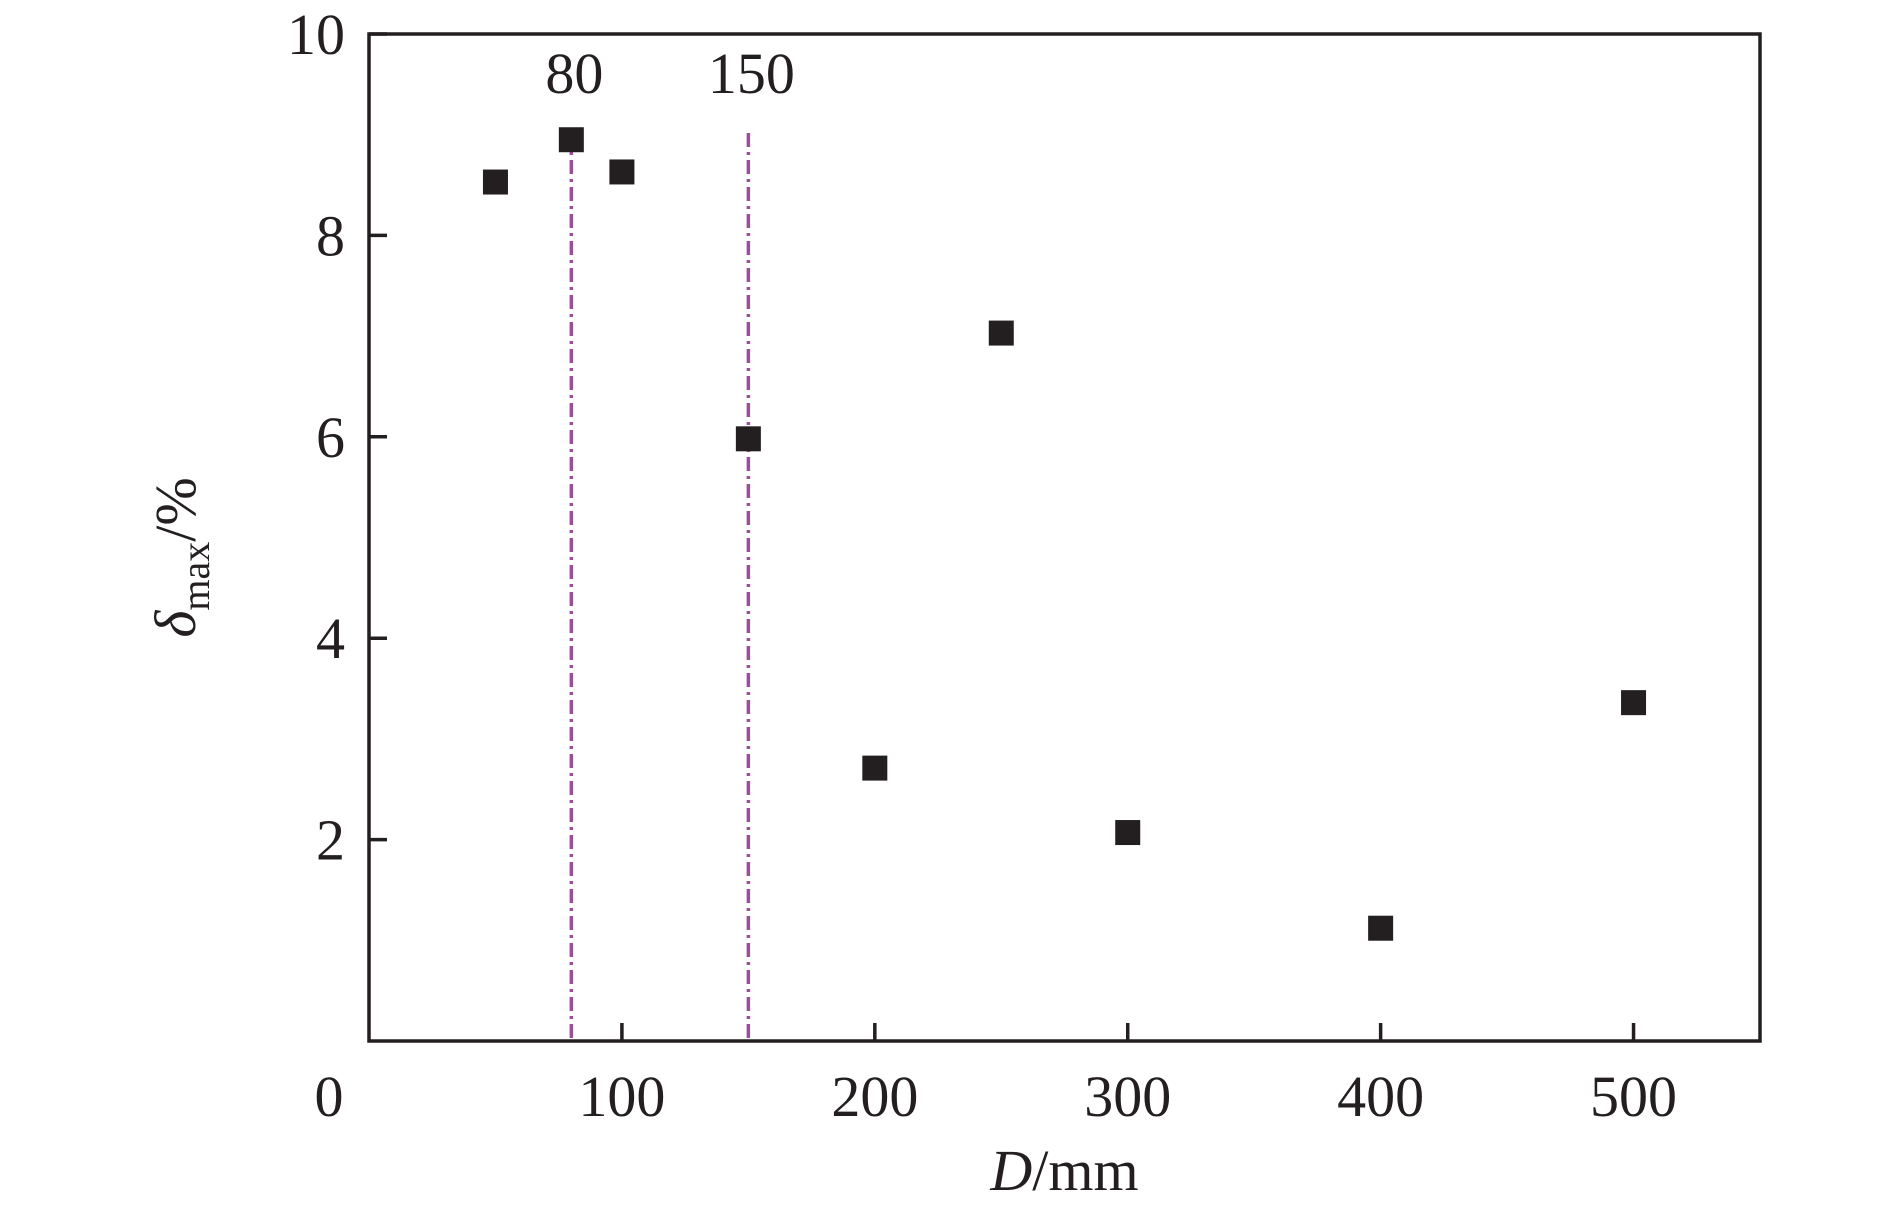 Image resolution: width=1890 pixels, height=1209 pixels. I want to click on y-tick-label: 4, so click(330, 638).